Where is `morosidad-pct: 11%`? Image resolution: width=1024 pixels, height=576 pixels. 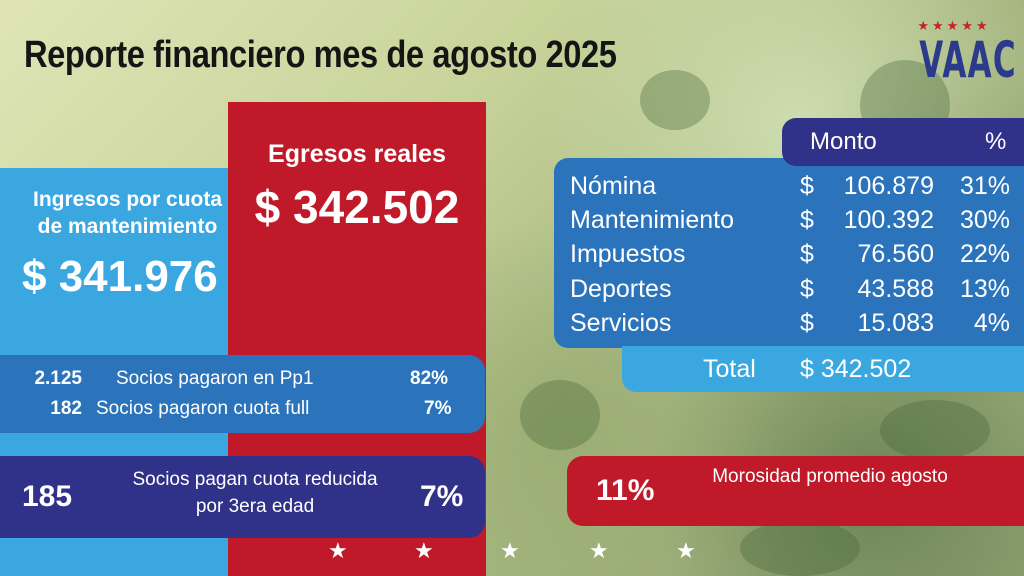
morosidad-pct: 11% is located at coordinates (625, 490).